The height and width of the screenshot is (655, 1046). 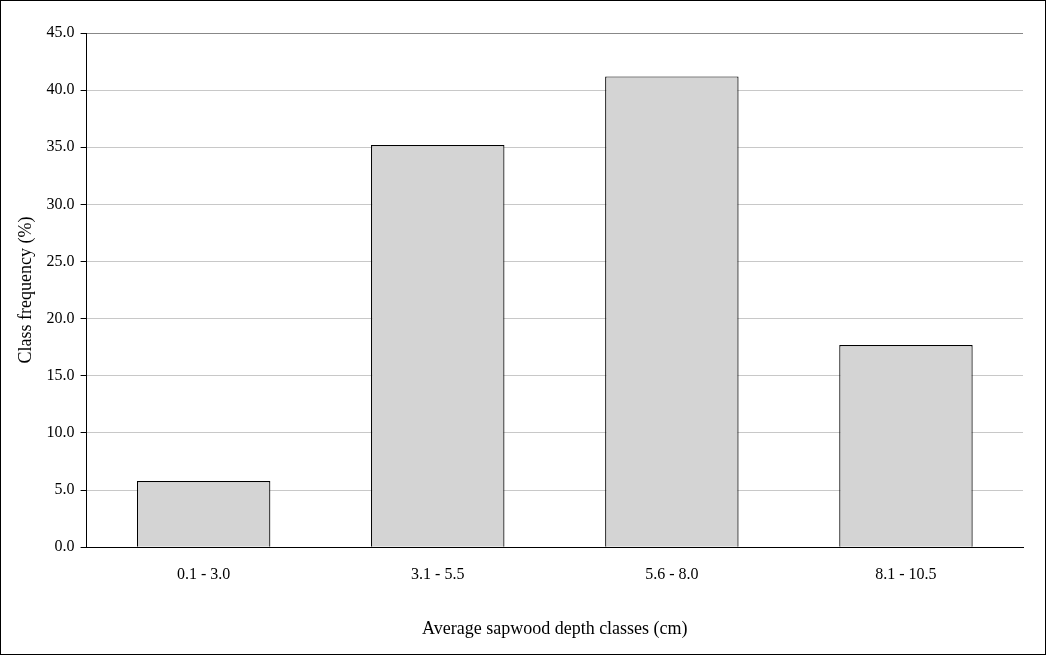 What do you see at coordinates (60, 32) in the screenshot?
I see `y-tick-label: 45.0` at bounding box center [60, 32].